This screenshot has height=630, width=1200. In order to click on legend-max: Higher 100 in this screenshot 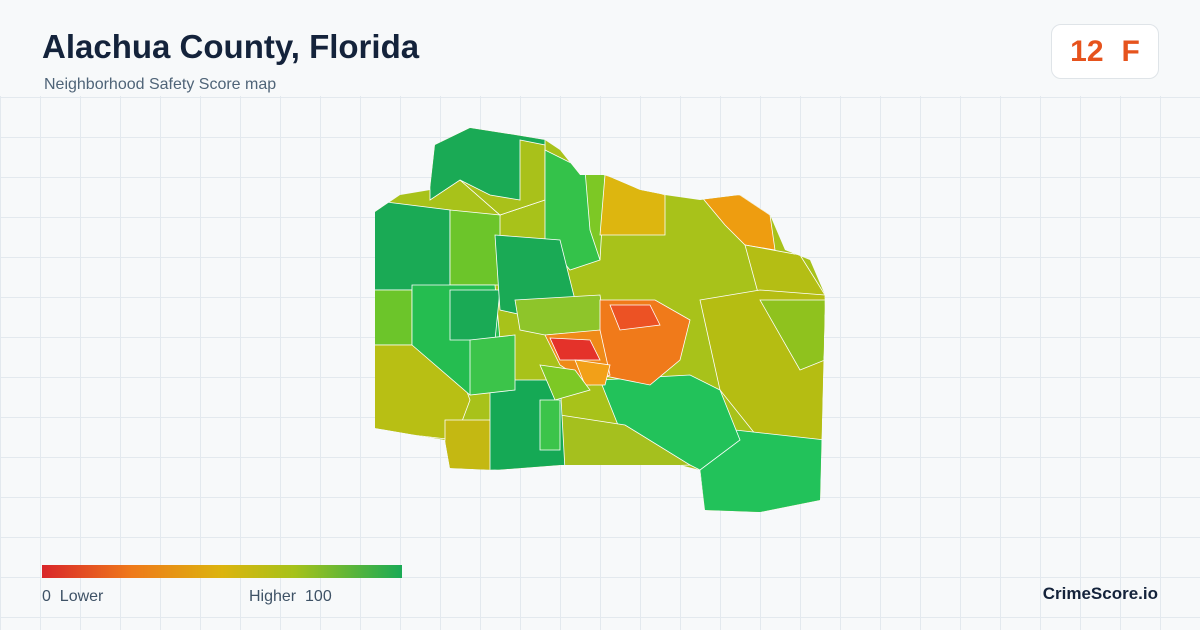, I will do `click(290, 597)`.